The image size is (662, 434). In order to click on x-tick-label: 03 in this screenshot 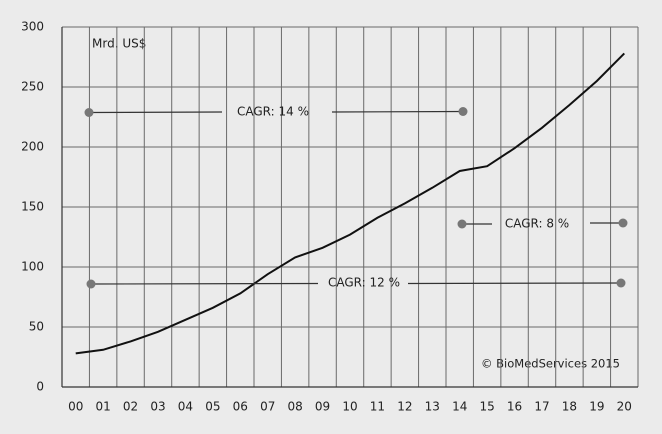, I will do `click(157, 407)`.